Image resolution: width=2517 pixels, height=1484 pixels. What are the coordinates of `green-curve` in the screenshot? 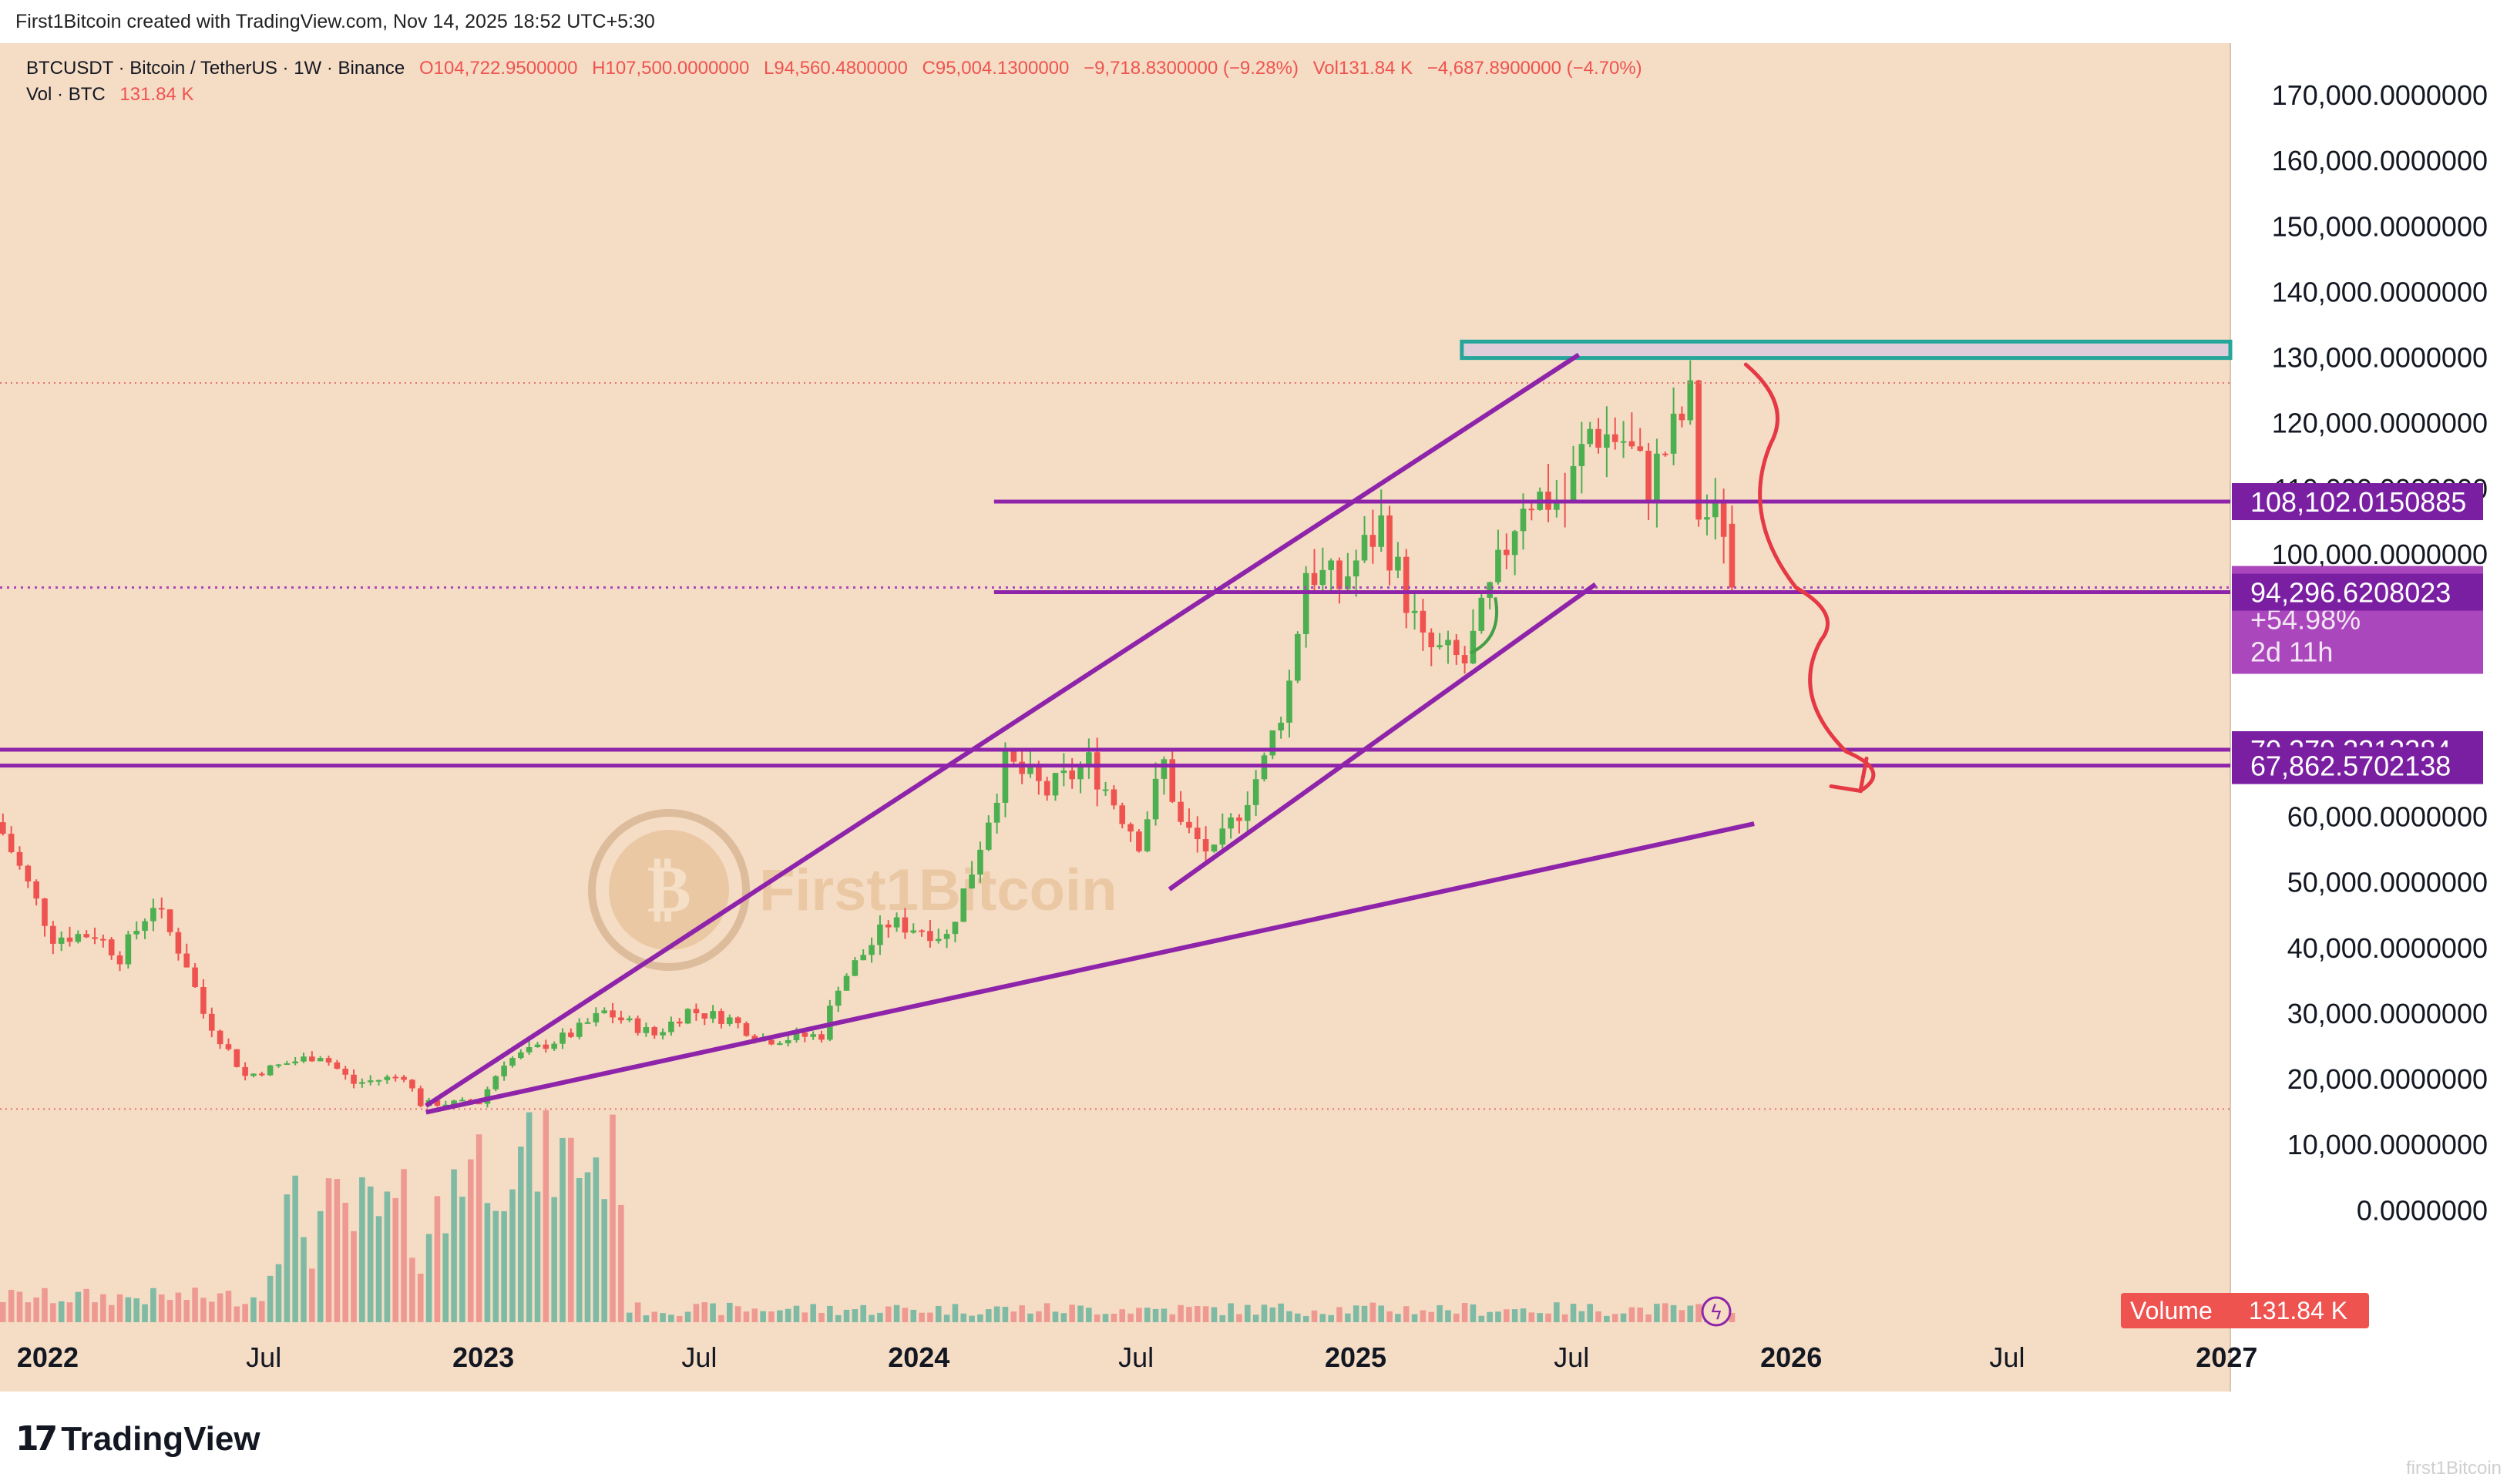 It's located at (1484, 625).